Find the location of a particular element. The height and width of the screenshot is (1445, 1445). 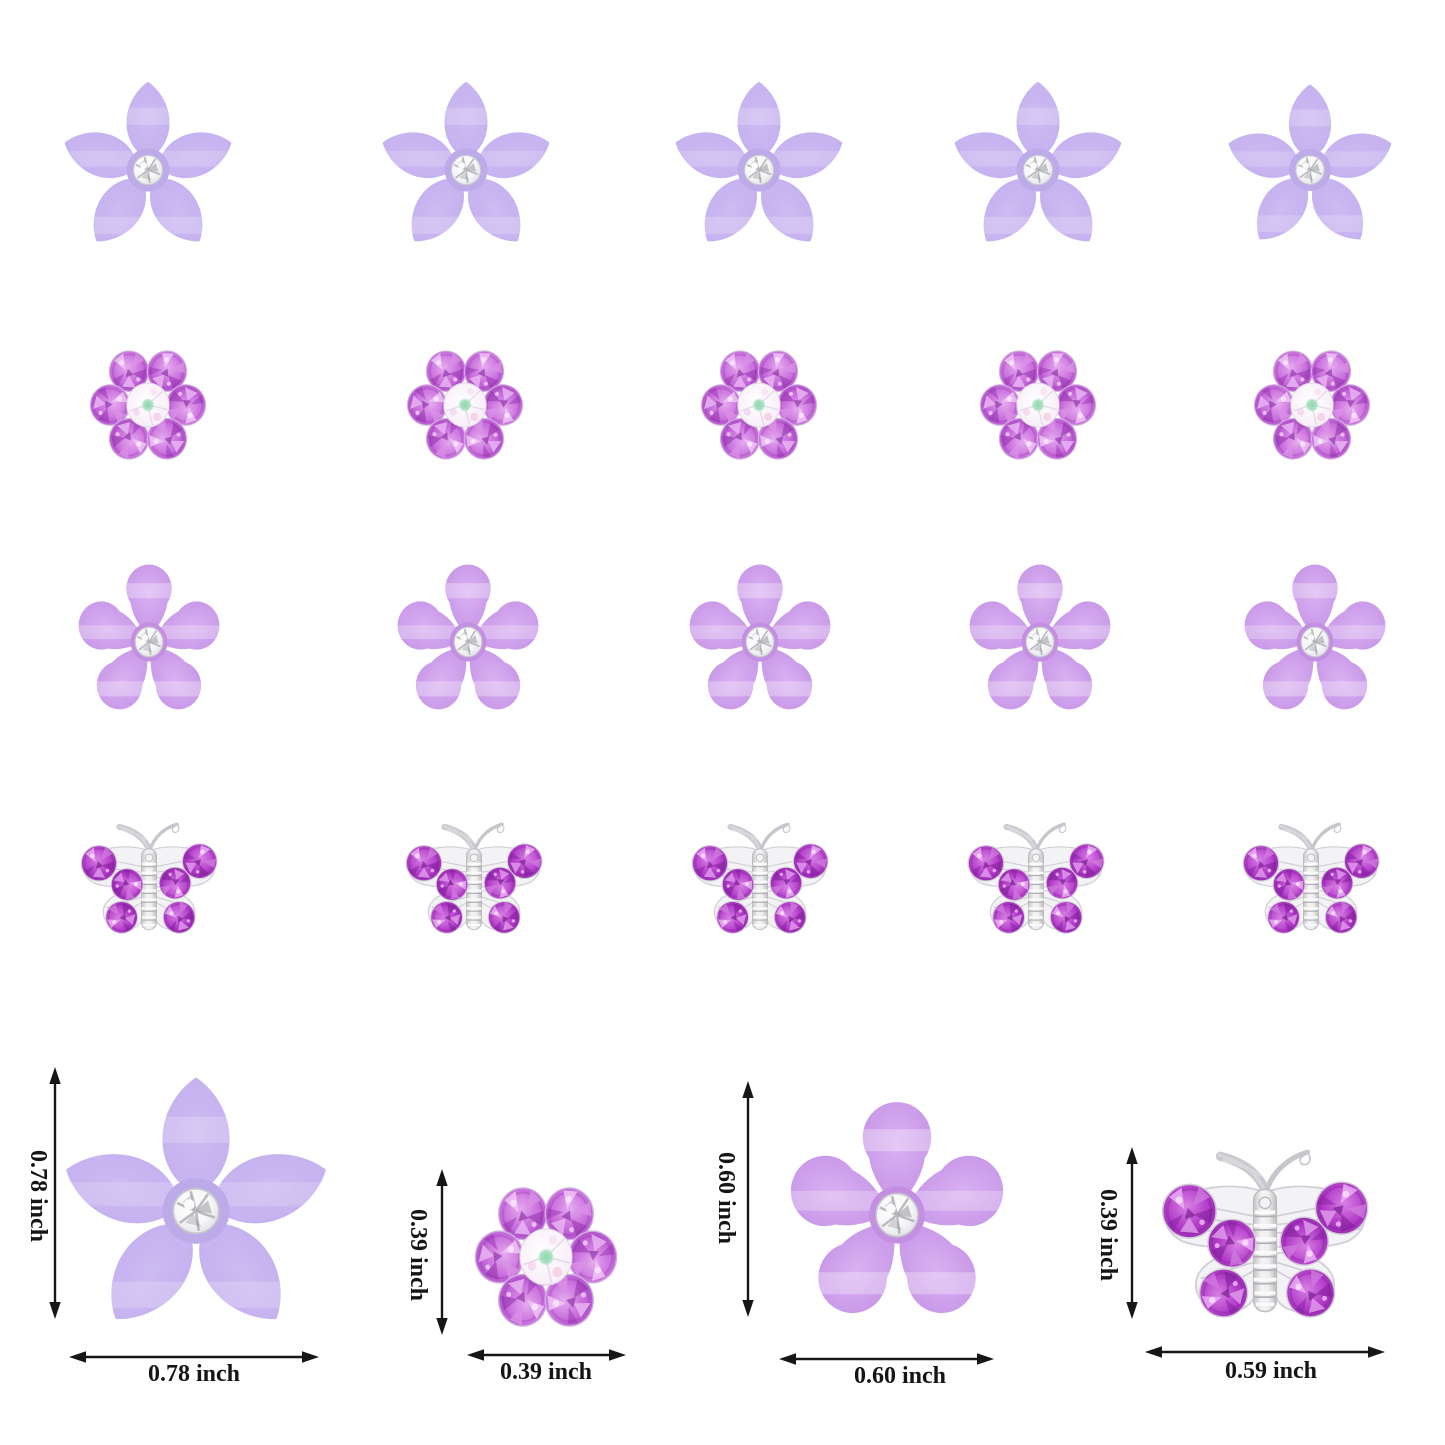

svg-text: 0.59 inch is located at coordinates (1271, 1371).